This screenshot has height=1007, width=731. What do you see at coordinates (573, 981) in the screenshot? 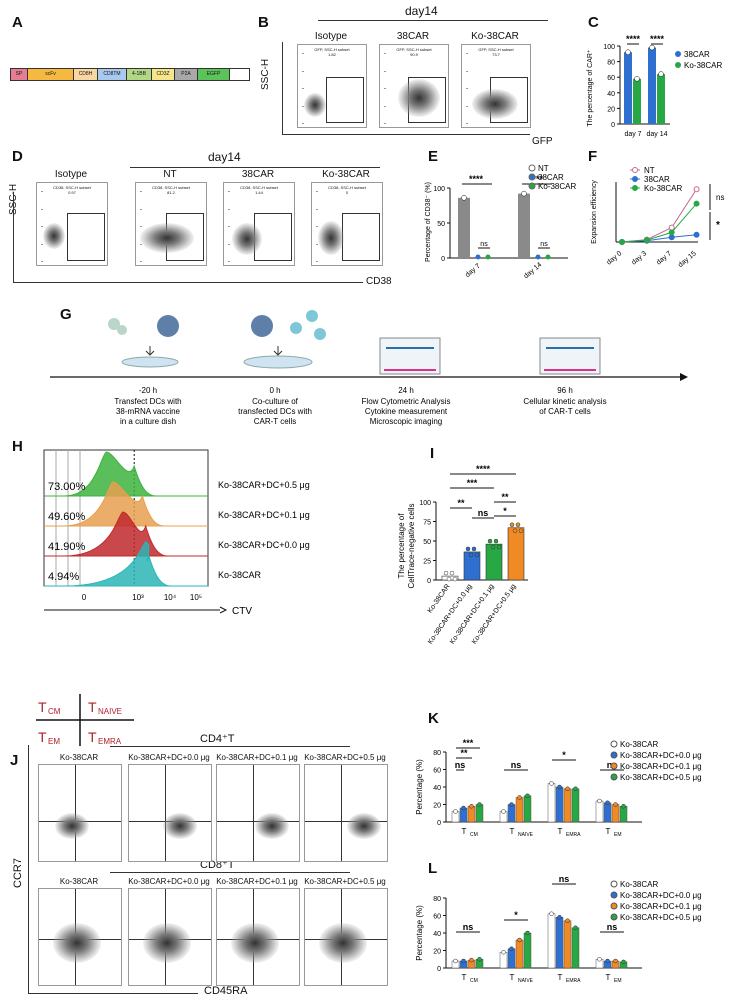
I see `l-xlabel-sub-2: EMRA` at bounding box center [573, 981].